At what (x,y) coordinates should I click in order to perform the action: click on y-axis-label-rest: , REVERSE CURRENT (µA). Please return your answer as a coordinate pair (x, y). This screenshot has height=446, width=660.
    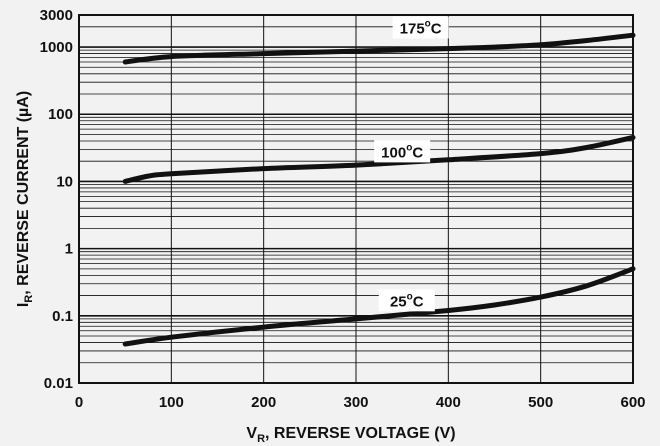
    Looking at the image, I should click on (23, 193).